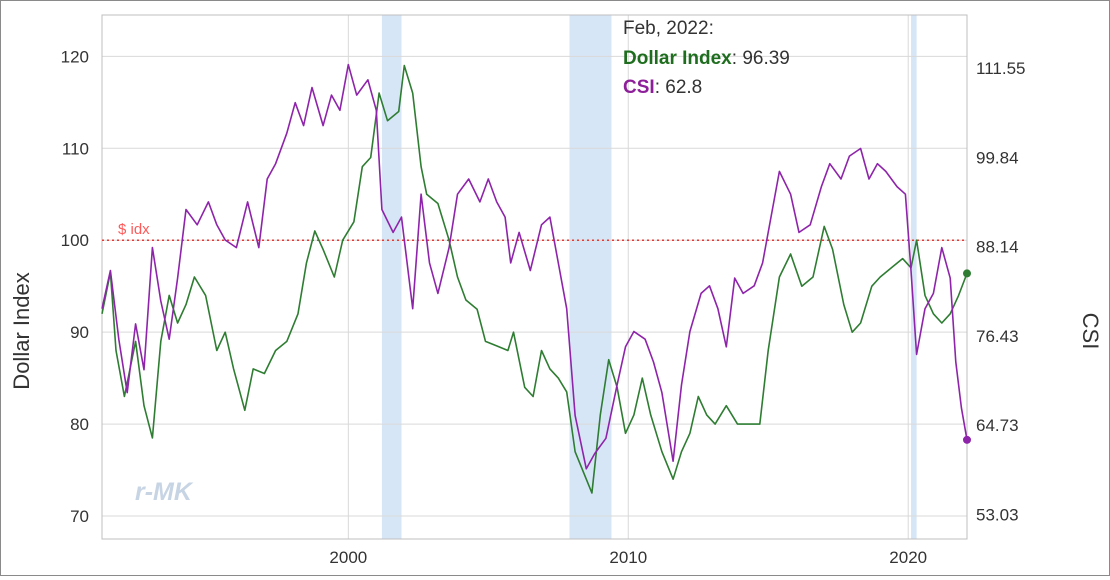 The height and width of the screenshot is (580, 1110). Describe the element at coordinates (21, 330) in the screenshot. I see `left-axis-title: Dollar Index` at that location.